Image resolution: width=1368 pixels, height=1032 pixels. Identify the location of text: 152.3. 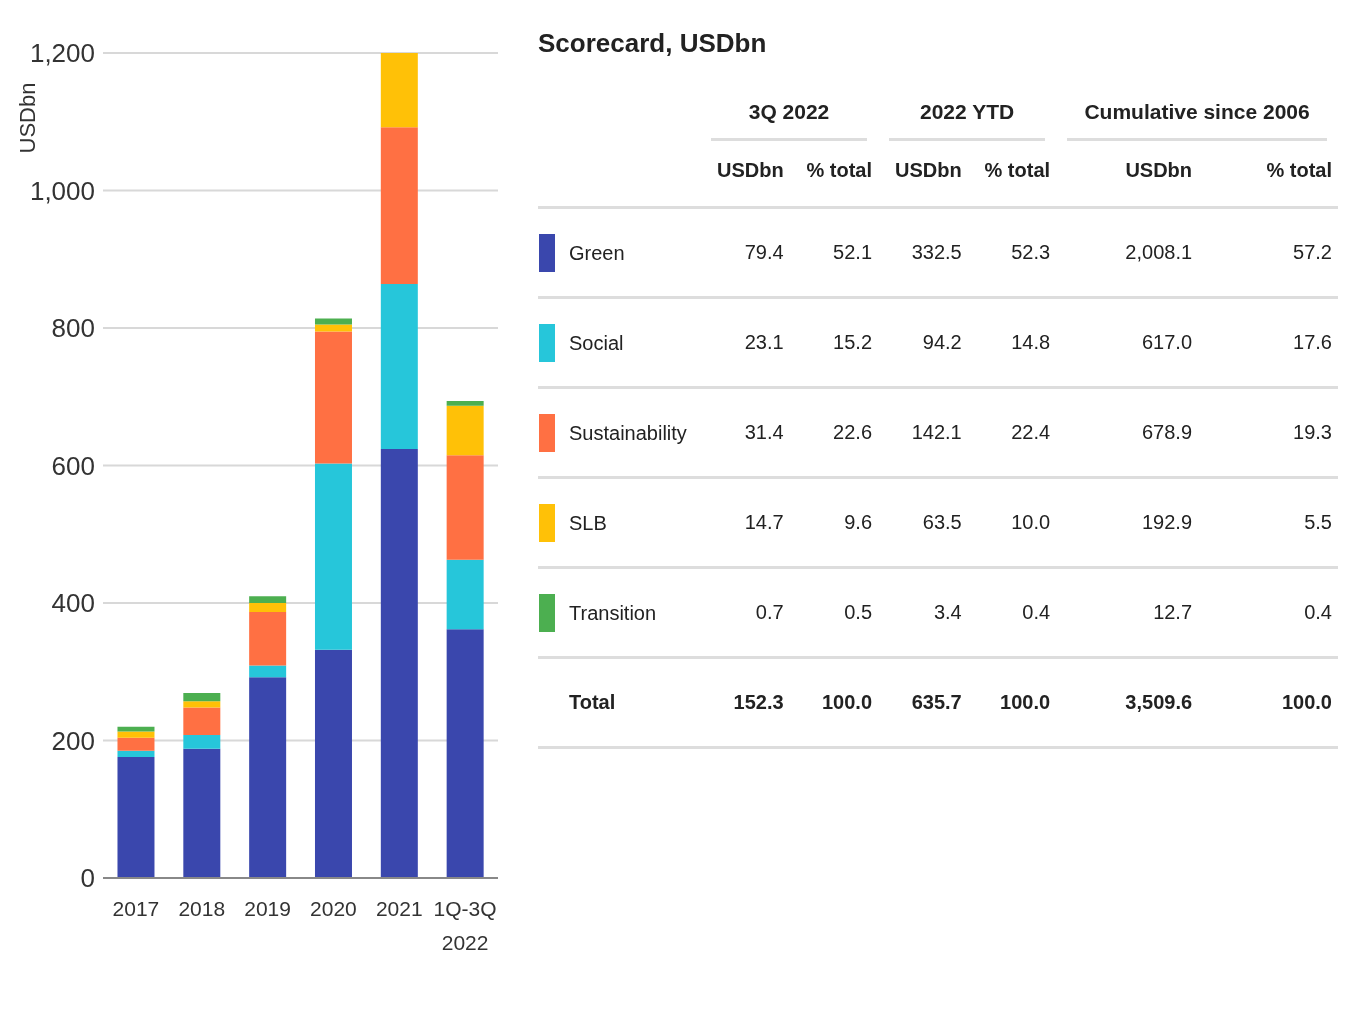
(758, 702).